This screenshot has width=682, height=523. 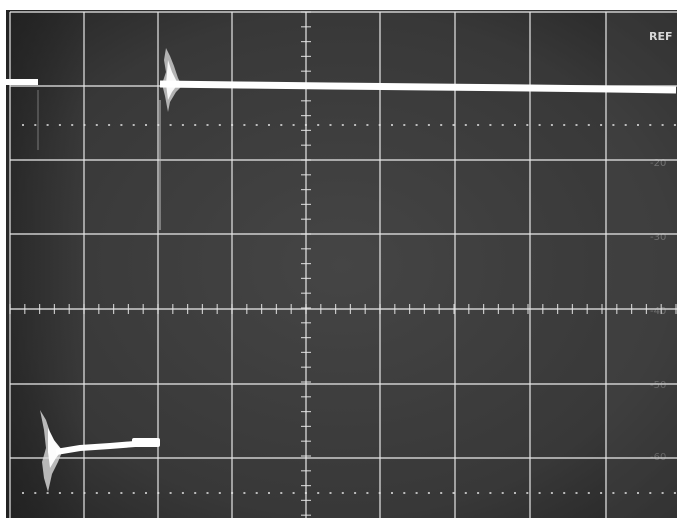 What do you see at coordinates (658, 163) in the screenshot?
I see `scale-label-20: -20` at bounding box center [658, 163].